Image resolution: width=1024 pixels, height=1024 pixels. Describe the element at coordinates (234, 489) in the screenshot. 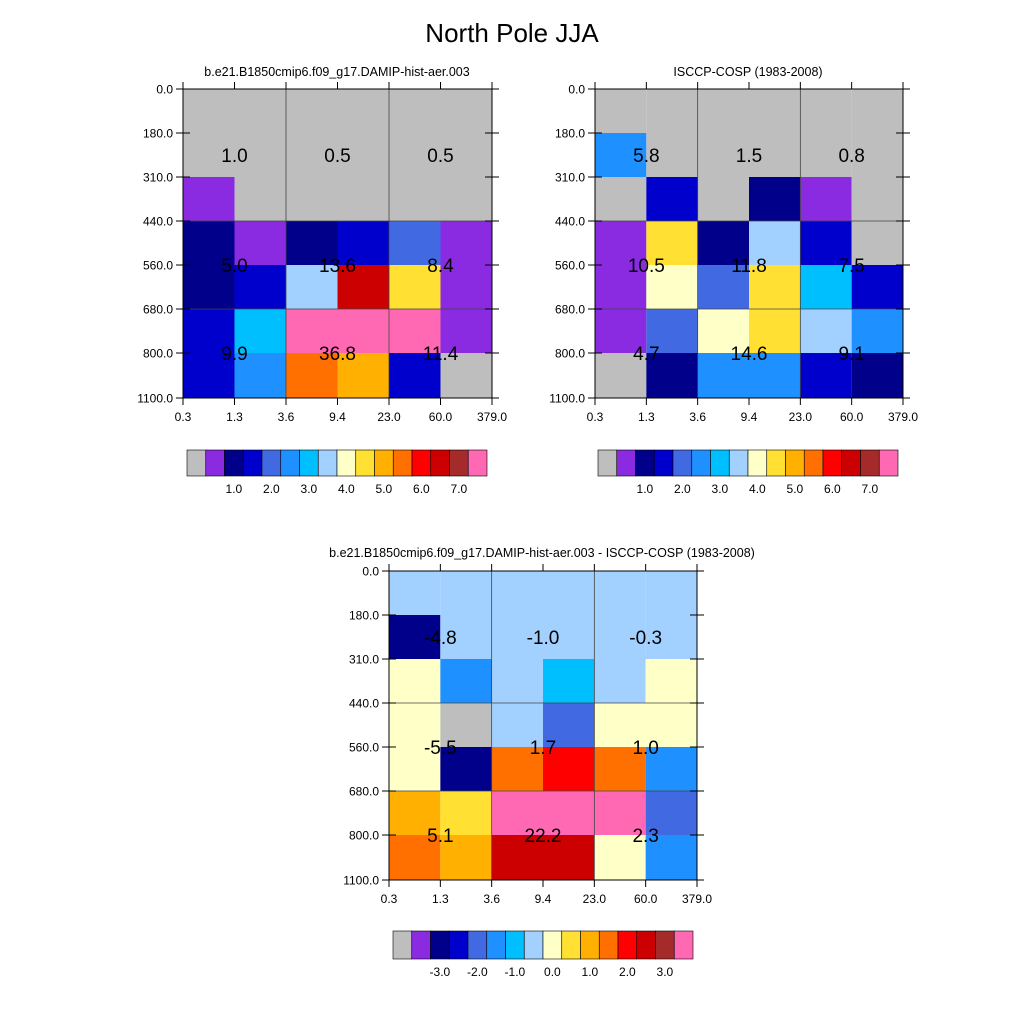

I see `colorbar-label: 1.0` at that location.